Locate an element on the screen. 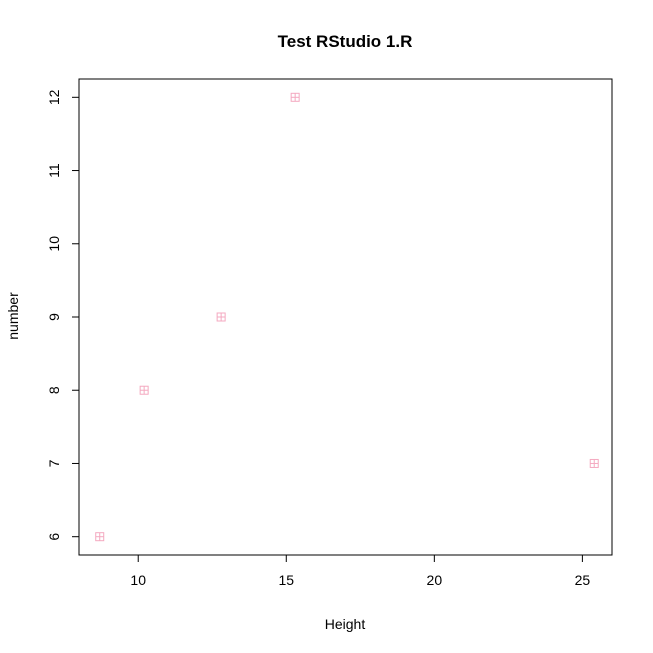 The height and width of the screenshot is (653, 653). y-tick-label: 7 is located at coordinates (54, 463).